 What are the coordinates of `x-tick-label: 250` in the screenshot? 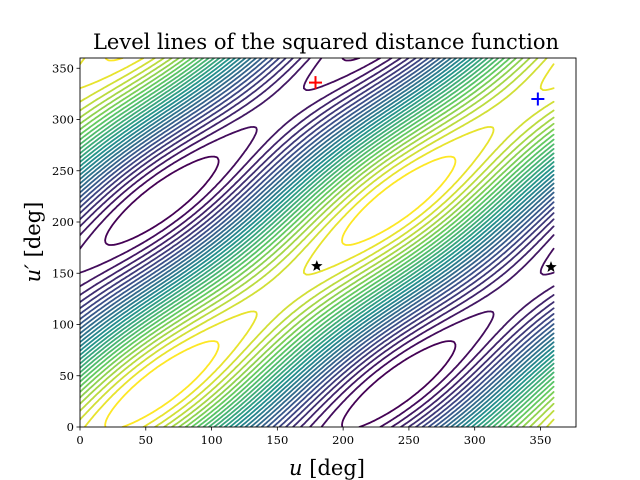 It's located at (409, 440).